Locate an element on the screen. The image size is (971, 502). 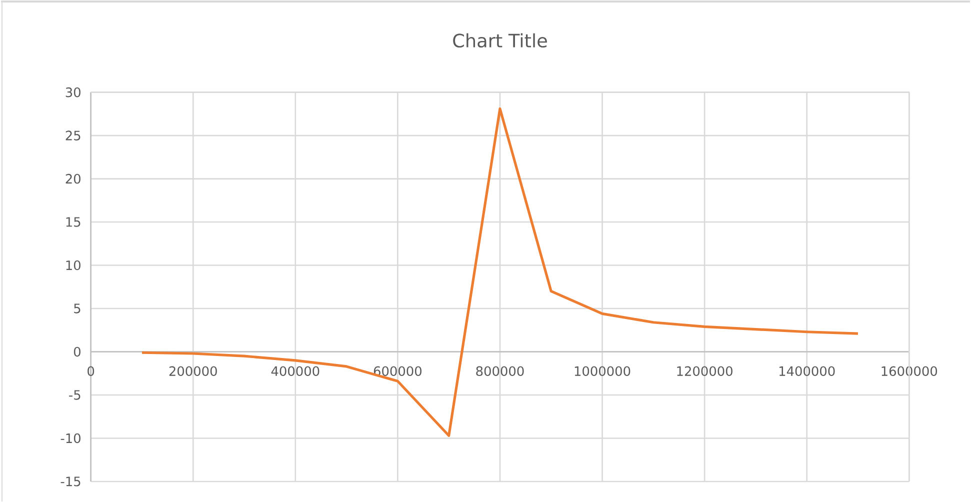
chart-title: Chart Title is located at coordinates (500, 40).